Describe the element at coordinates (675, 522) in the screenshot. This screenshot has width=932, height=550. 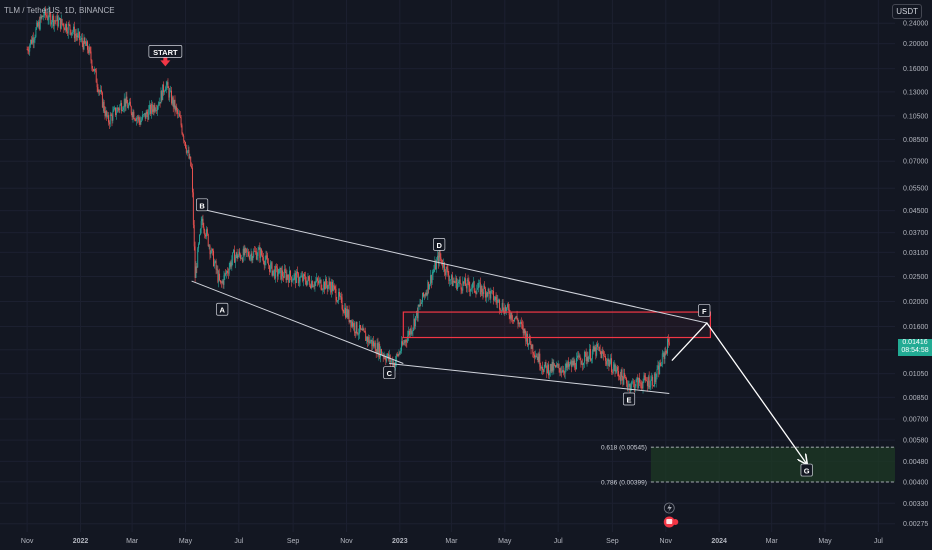
I see `flag-icon-dot` at that location.